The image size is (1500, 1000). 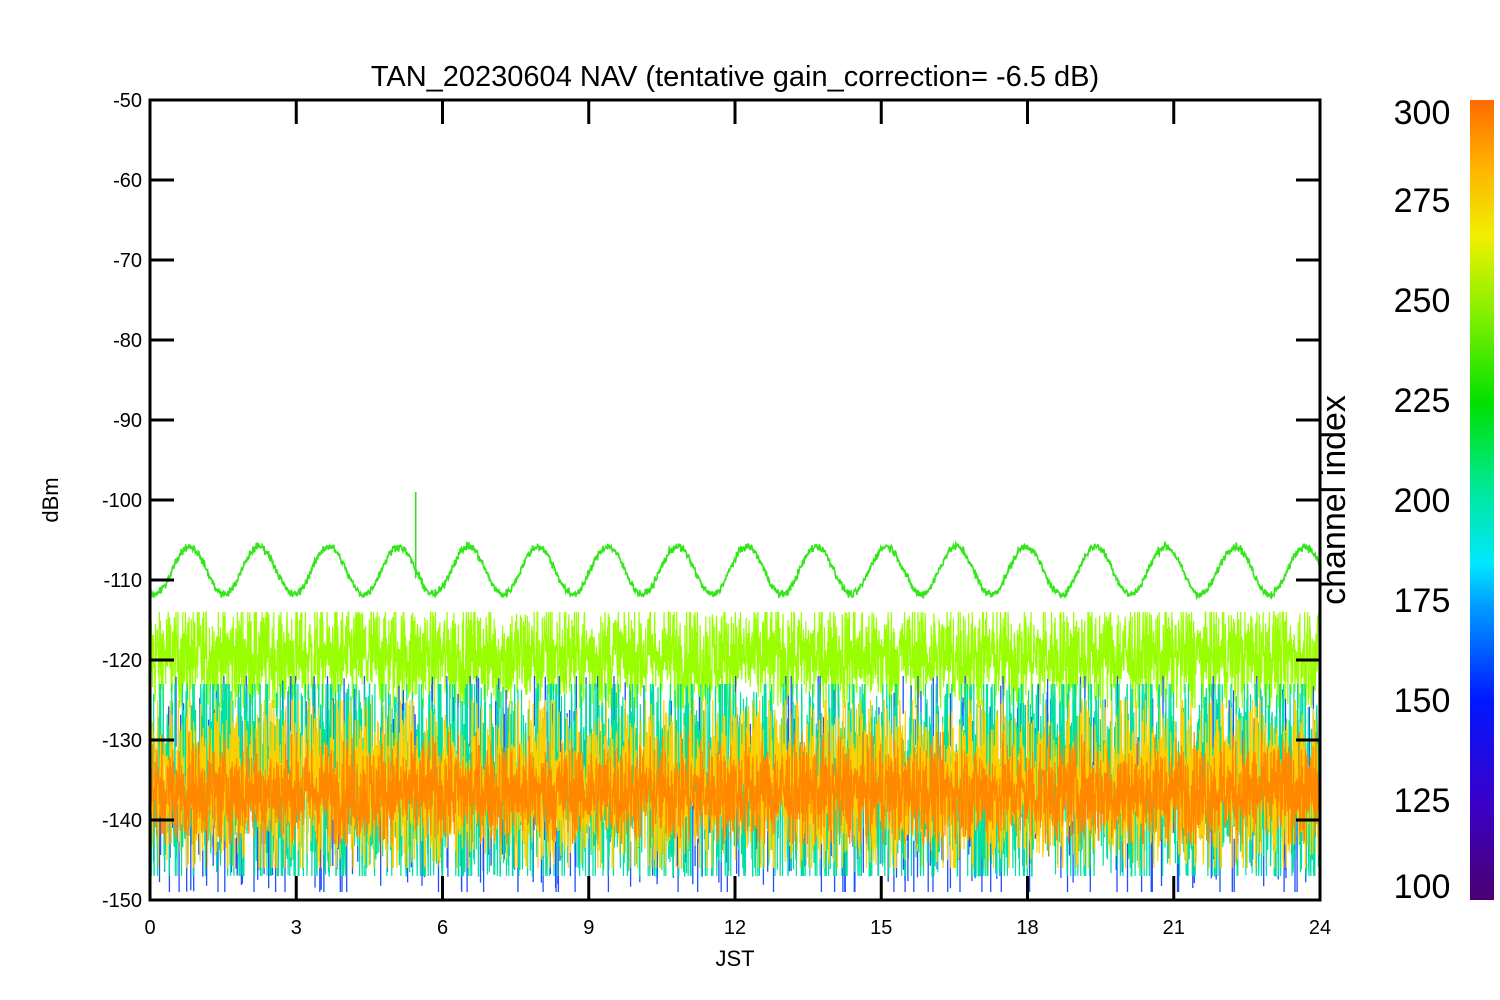 What do you see at coordinates (127, 341) in the screenshot?
I see `y-tick-label: -80` at bounding box center [127, 341].